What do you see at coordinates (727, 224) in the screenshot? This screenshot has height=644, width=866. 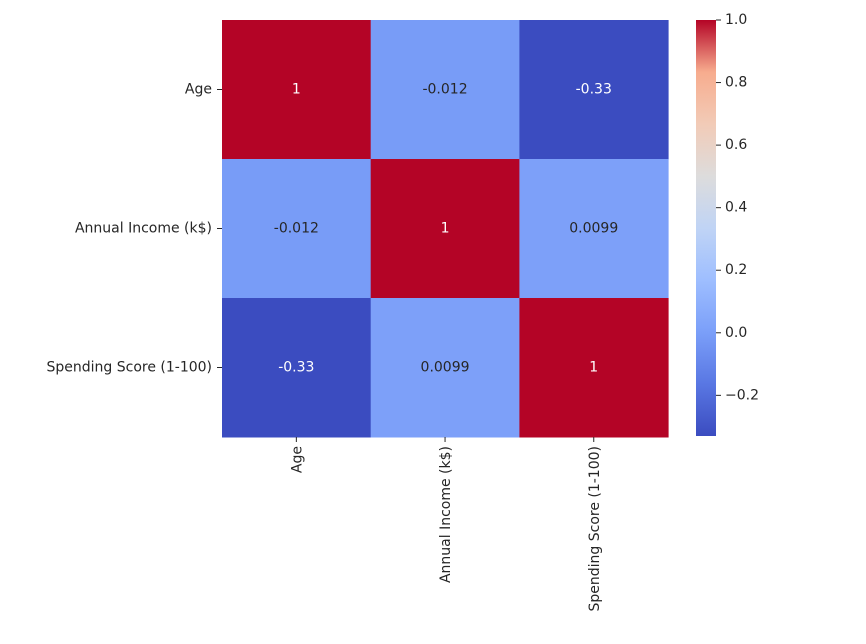 I see `colorbar: 1.0 0.8 0.6 0.4 0.2 0.0 −0.2` at bounding box center [727, 224].